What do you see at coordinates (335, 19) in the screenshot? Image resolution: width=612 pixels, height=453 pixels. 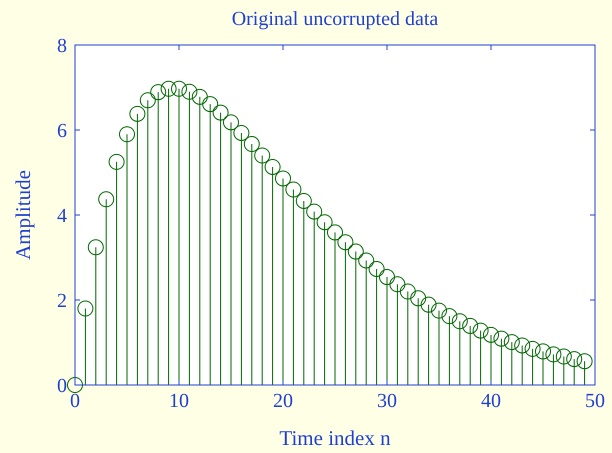 I see `chart-title: Original uncorrupted data` at bounding box center [335, 19].